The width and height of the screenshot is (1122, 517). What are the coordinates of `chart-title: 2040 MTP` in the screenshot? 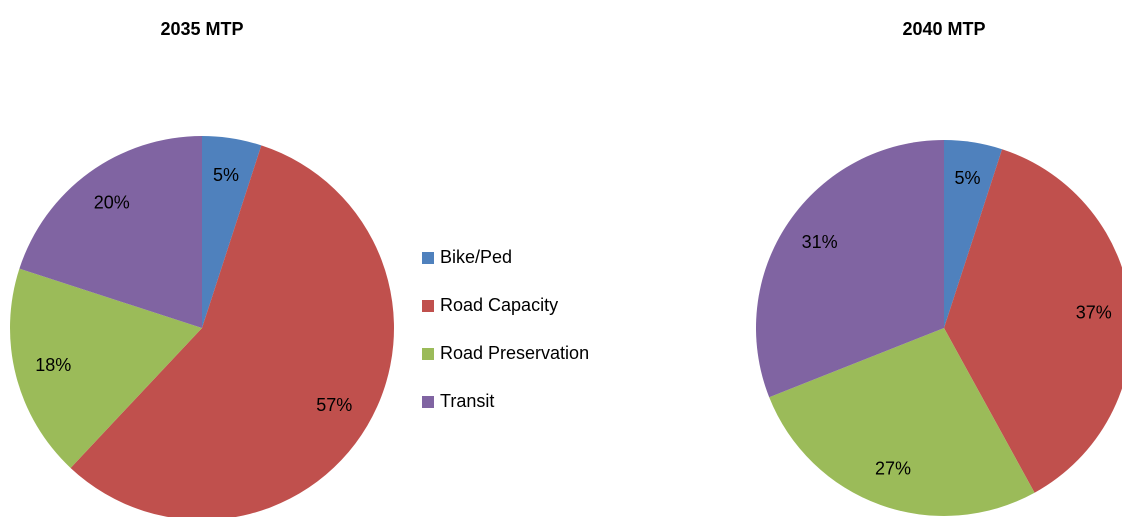 It's located at (943, 29).